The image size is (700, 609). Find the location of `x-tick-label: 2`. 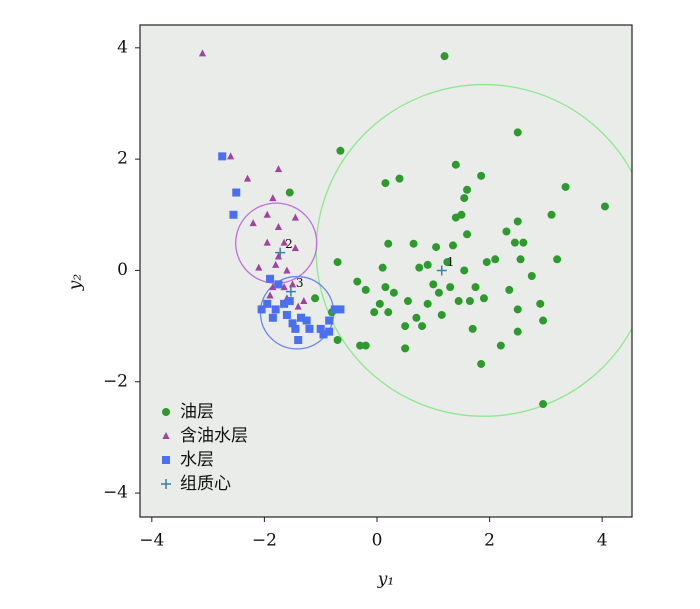

x-tick-label: 2 is located at coordinates (489, 541).